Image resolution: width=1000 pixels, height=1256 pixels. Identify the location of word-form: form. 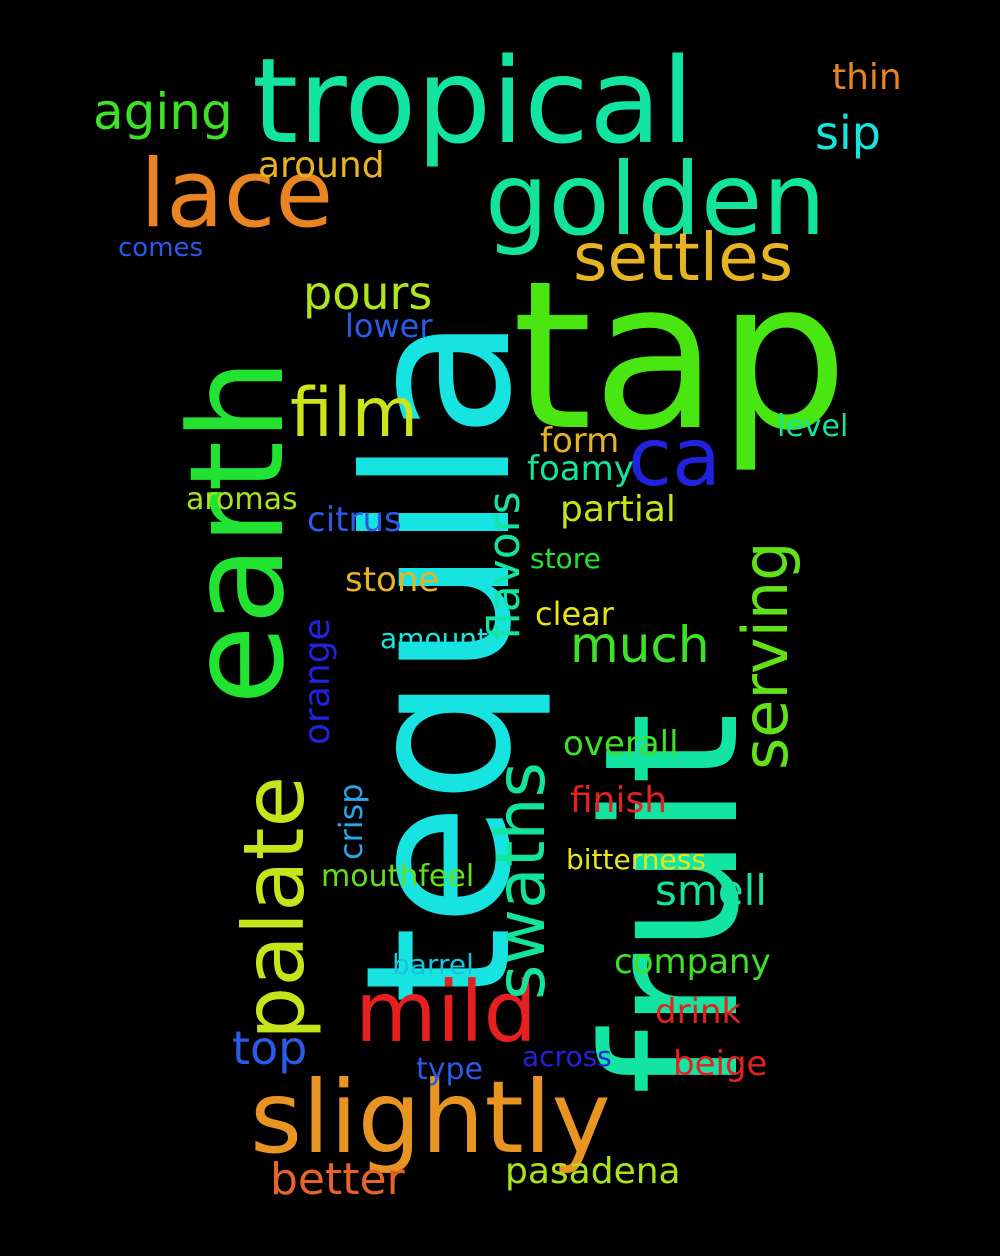
(580, 441).